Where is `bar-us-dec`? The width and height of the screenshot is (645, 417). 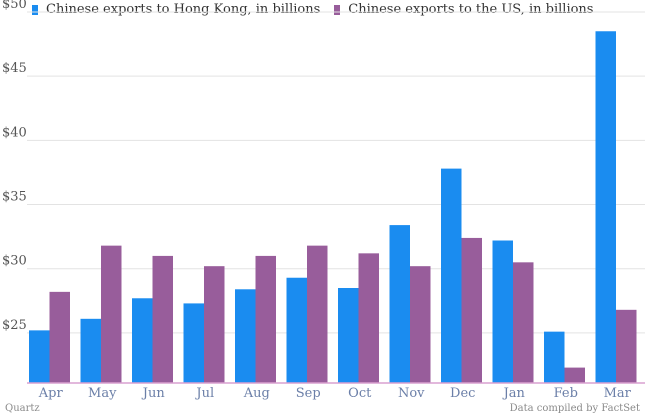 bar-us-dec is located at coordinates (471, 310).